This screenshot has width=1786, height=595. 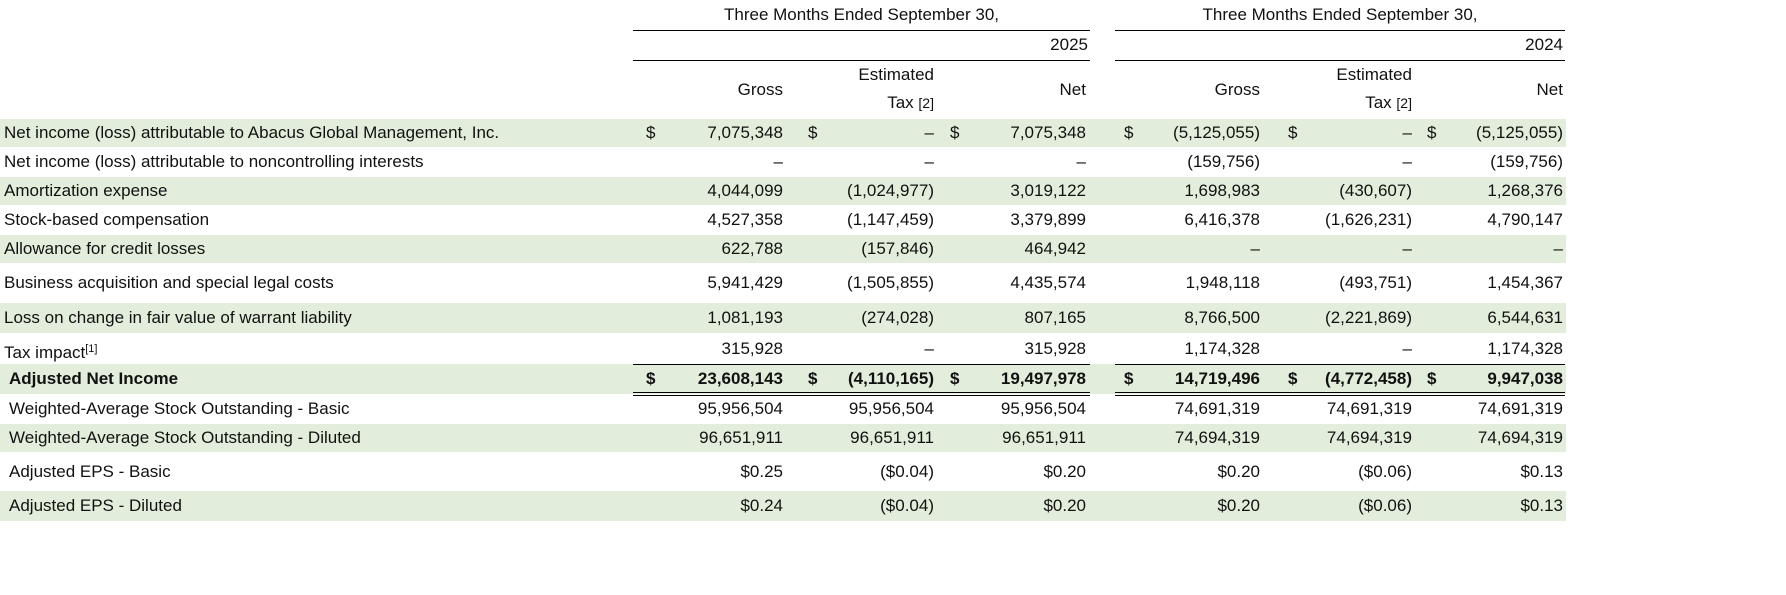 I want to click on cell-value: (430,607), so click(x=1375, y=190).